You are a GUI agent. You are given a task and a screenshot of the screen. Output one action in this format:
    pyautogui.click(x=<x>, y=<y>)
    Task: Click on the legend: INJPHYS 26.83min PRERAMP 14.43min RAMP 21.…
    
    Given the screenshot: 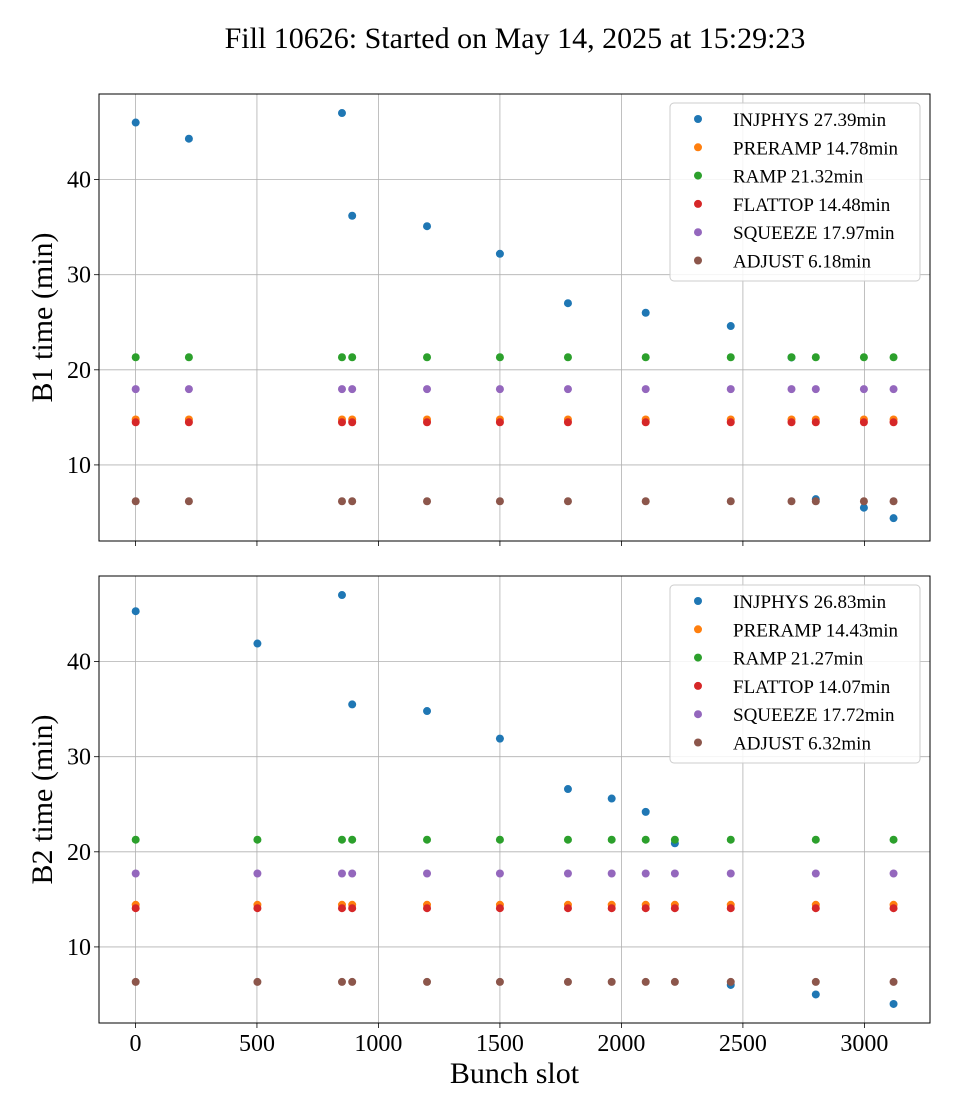 What is the action you would take?
    pyautogui.click(x=795, y=674)
    